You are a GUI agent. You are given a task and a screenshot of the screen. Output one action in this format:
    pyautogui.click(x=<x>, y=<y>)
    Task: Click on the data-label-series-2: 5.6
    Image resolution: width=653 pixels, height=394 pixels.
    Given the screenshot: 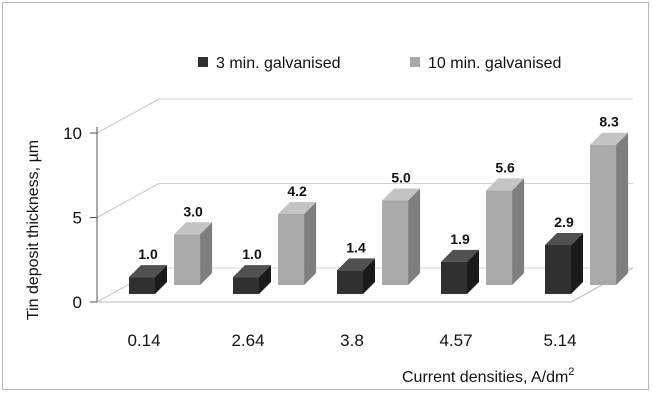 What is the action you would take?
    pyautogui.click(x=505, y=167)
    